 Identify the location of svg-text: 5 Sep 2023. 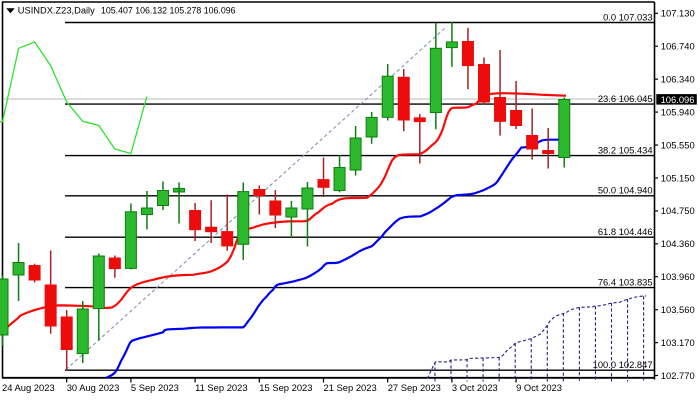
(155, 387).